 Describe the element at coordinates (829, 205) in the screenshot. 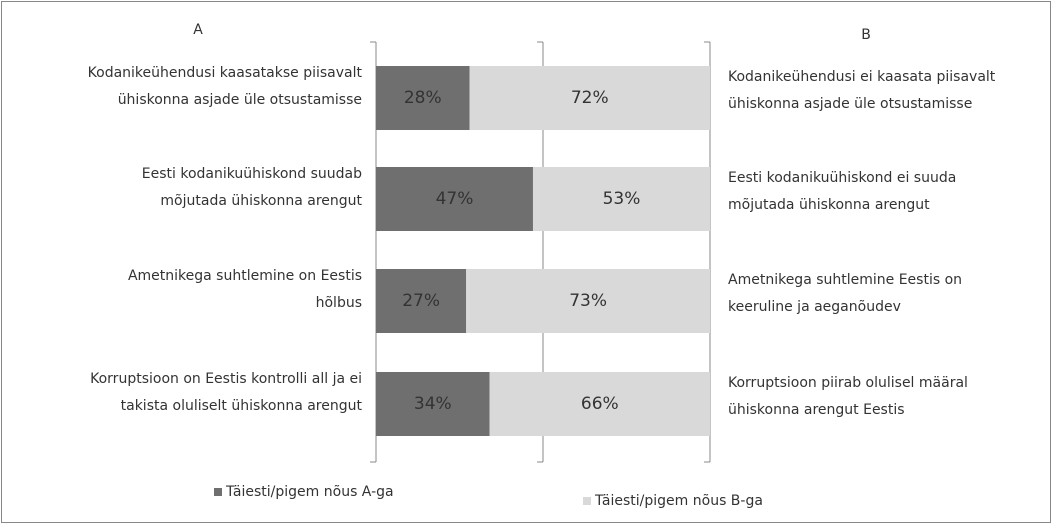

I see `category-label-b: mõjutada ühiskonna arengut` at that location.